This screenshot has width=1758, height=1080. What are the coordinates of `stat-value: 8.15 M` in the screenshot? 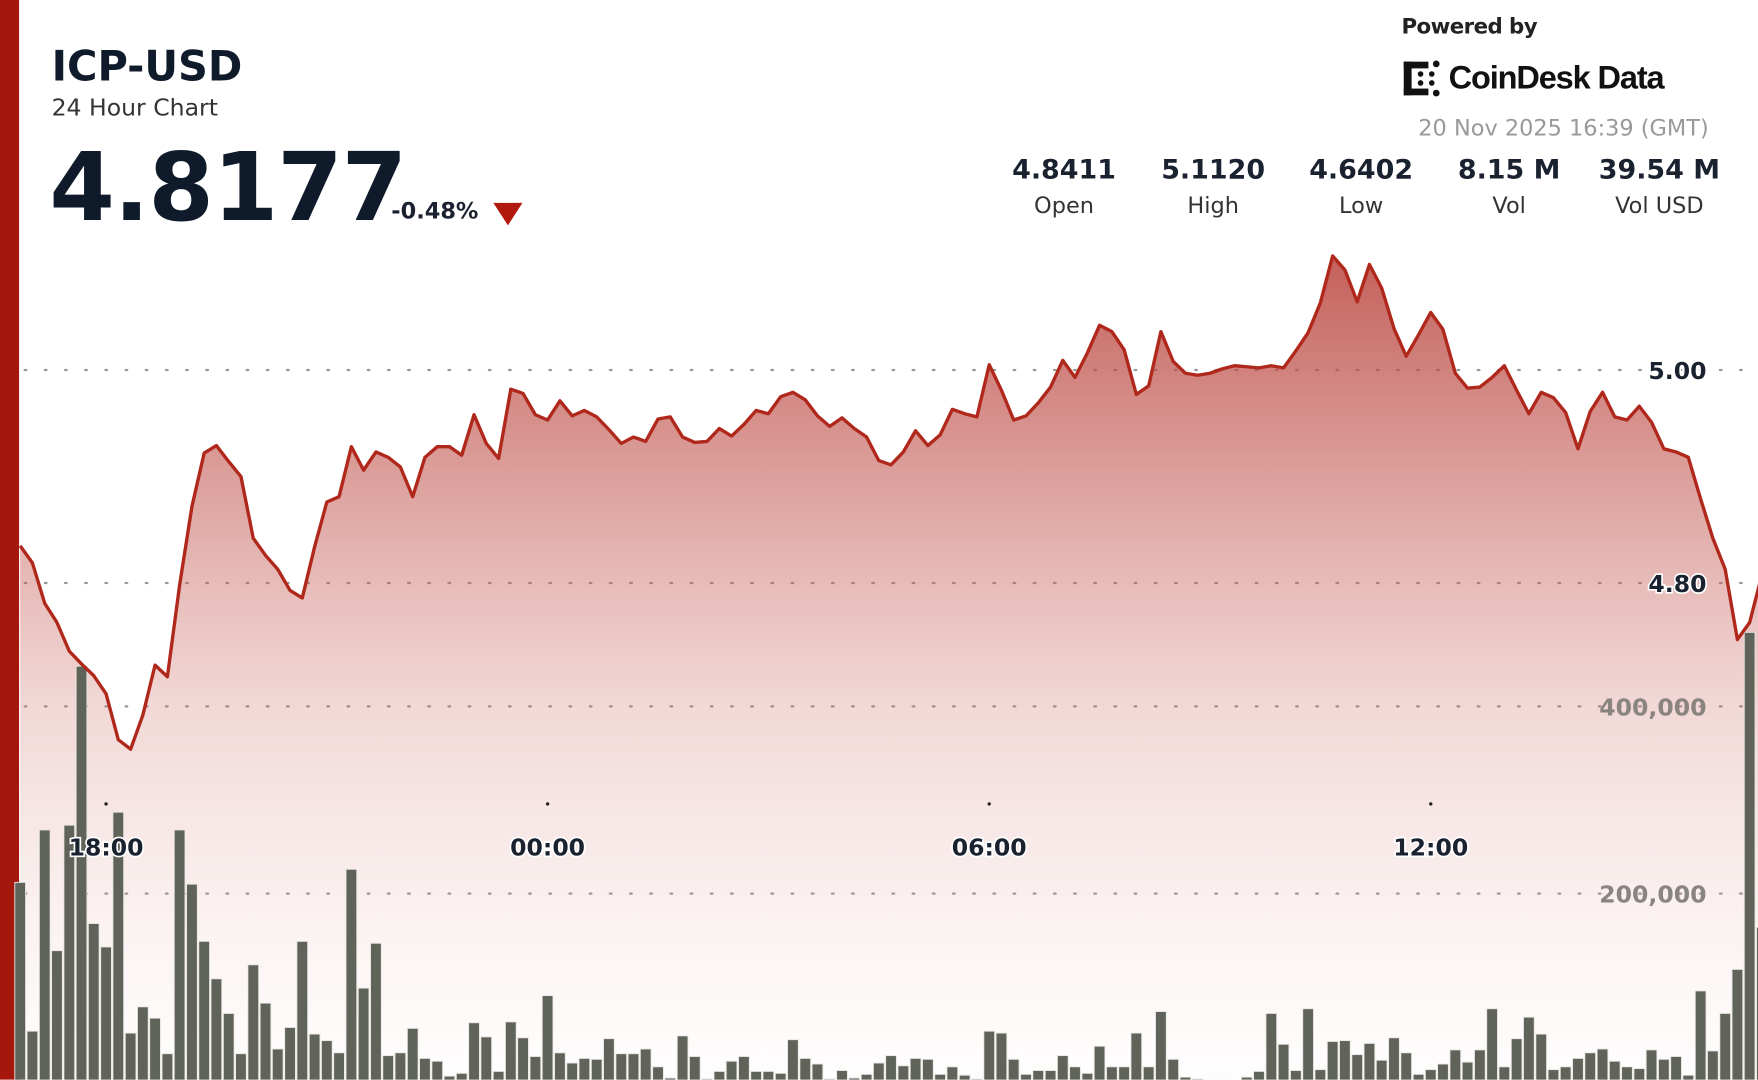 It's located at (1509, 169).